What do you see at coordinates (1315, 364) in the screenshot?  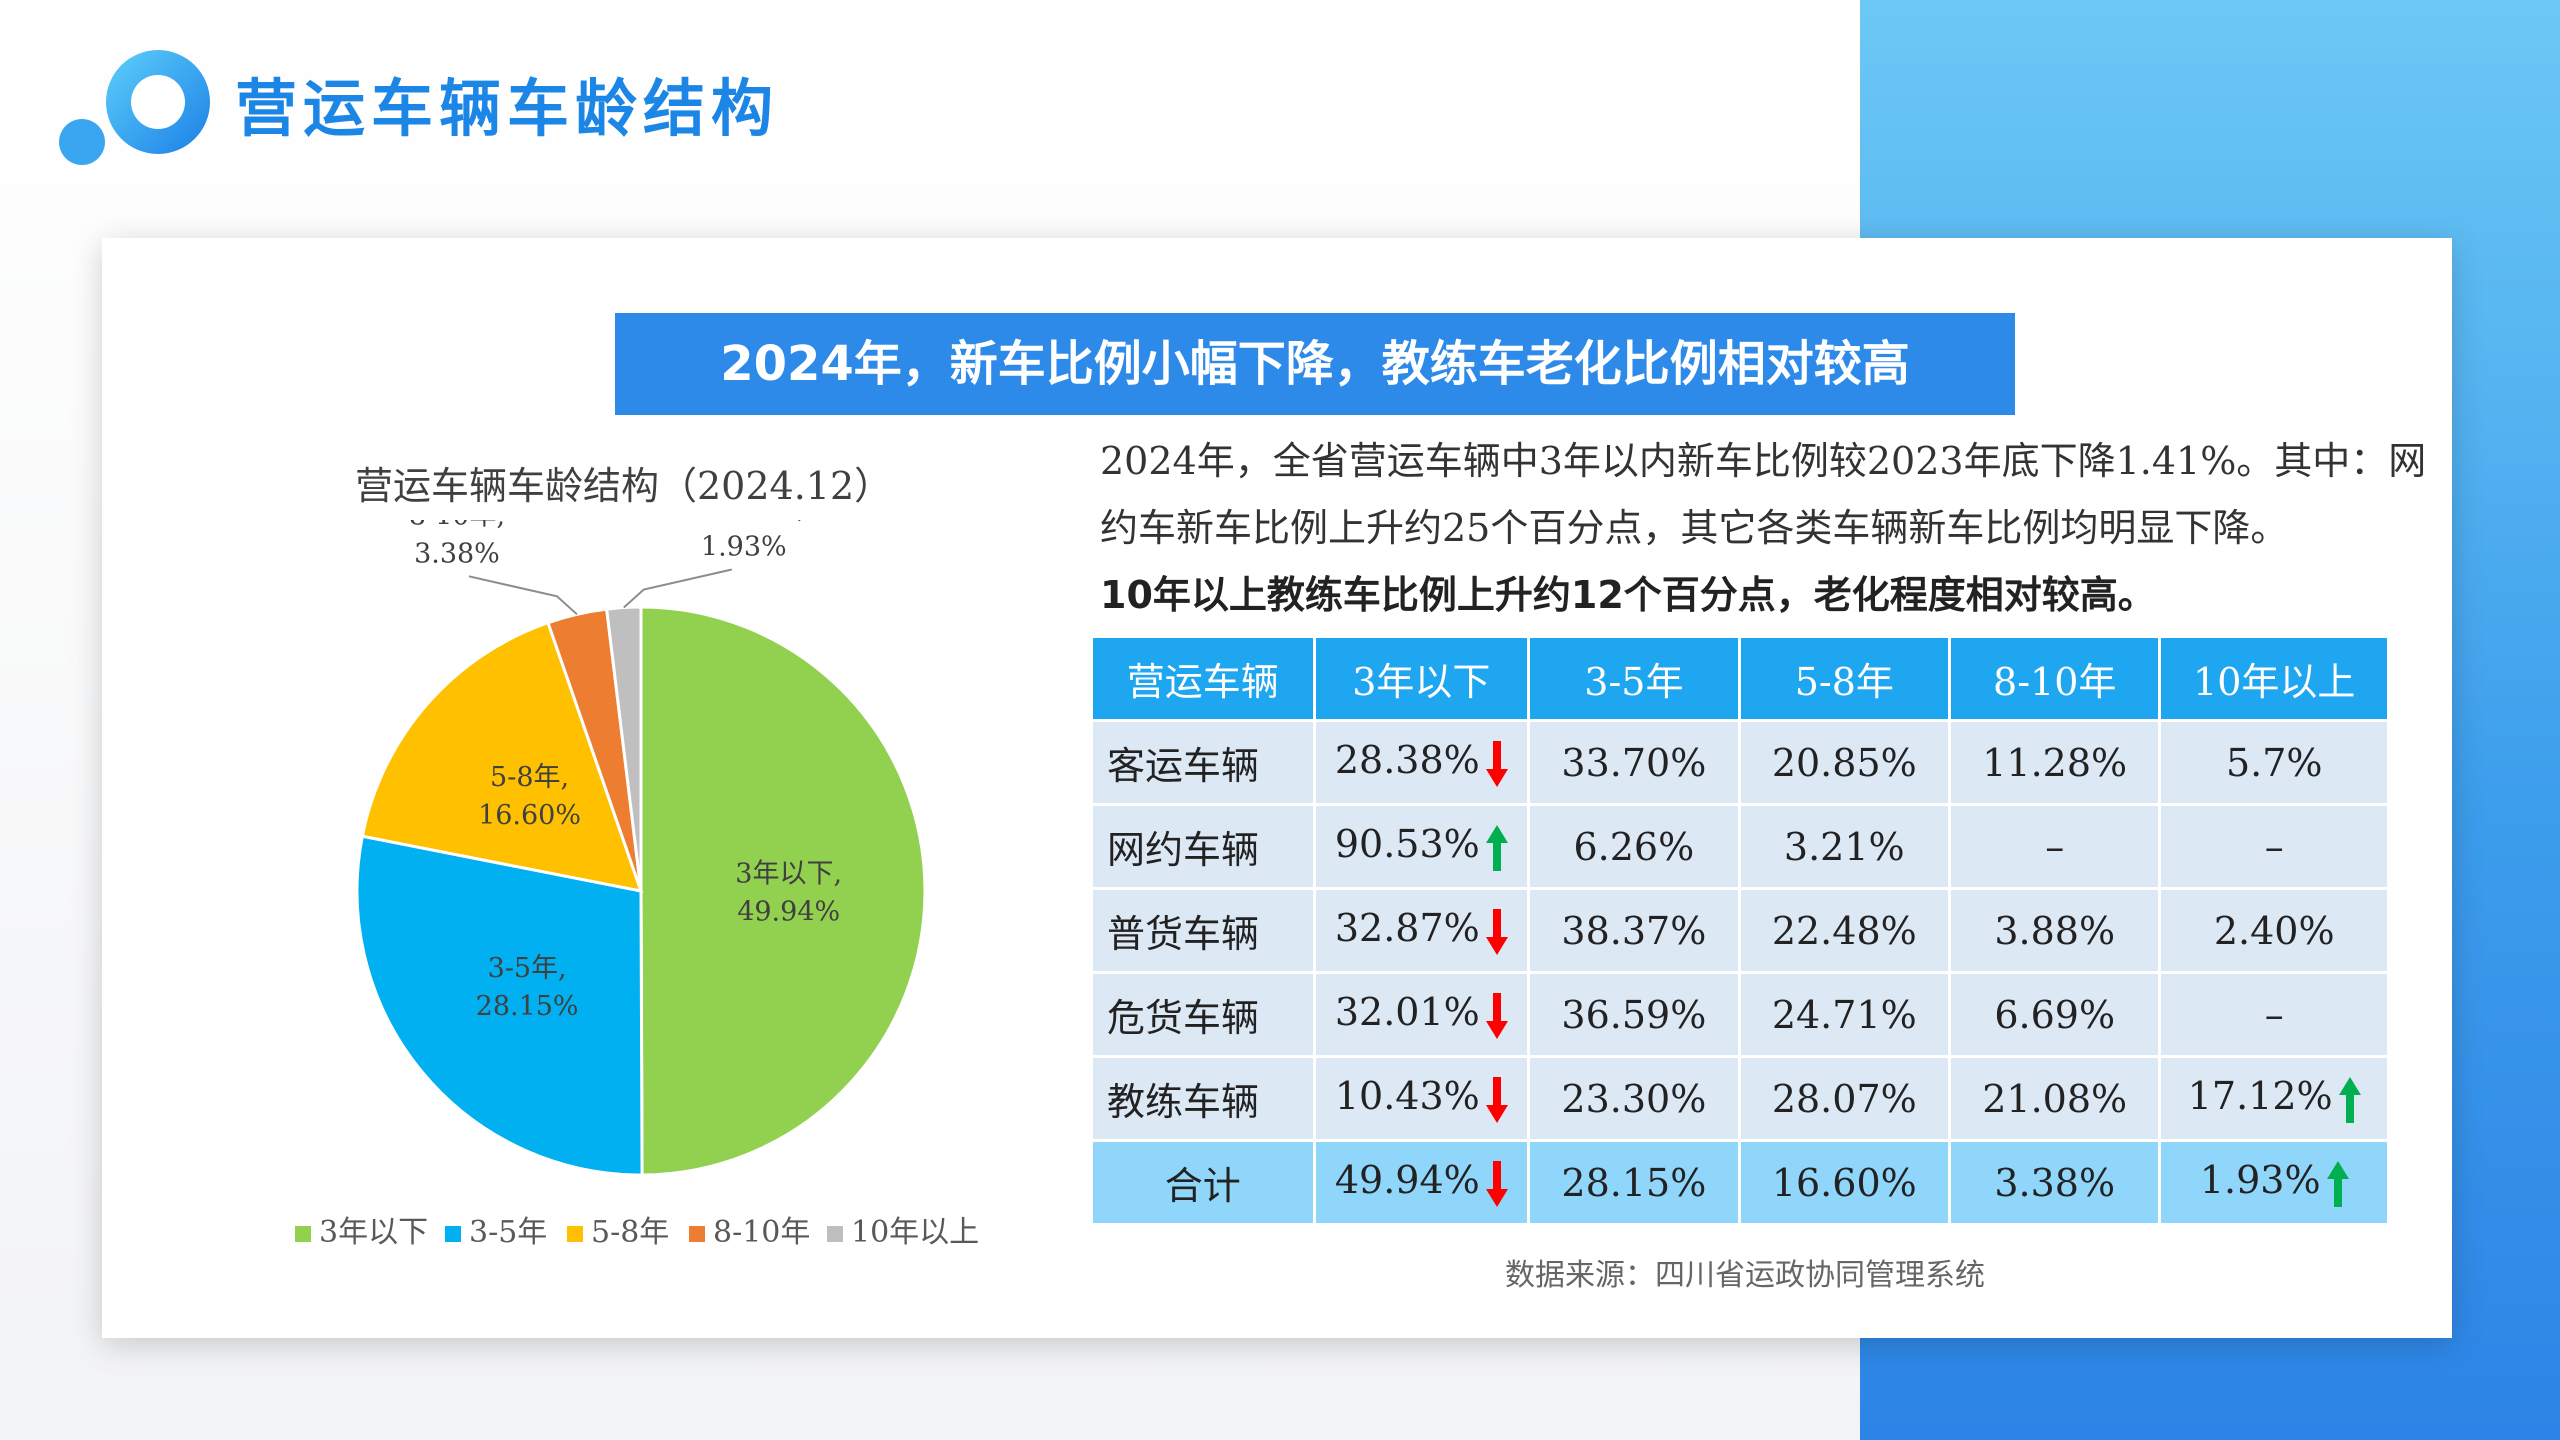 I see `headline-banner: 2024年，新车比例小幅下降，教练车老化比例相对较高` at bounding box center [1315, 364].